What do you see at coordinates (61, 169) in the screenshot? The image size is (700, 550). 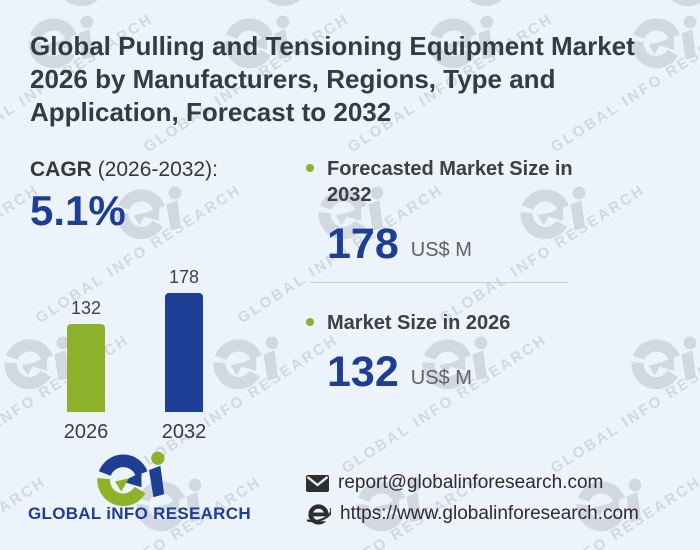 I see `cagr-label: CAGR` at bounding box center [61, 169].